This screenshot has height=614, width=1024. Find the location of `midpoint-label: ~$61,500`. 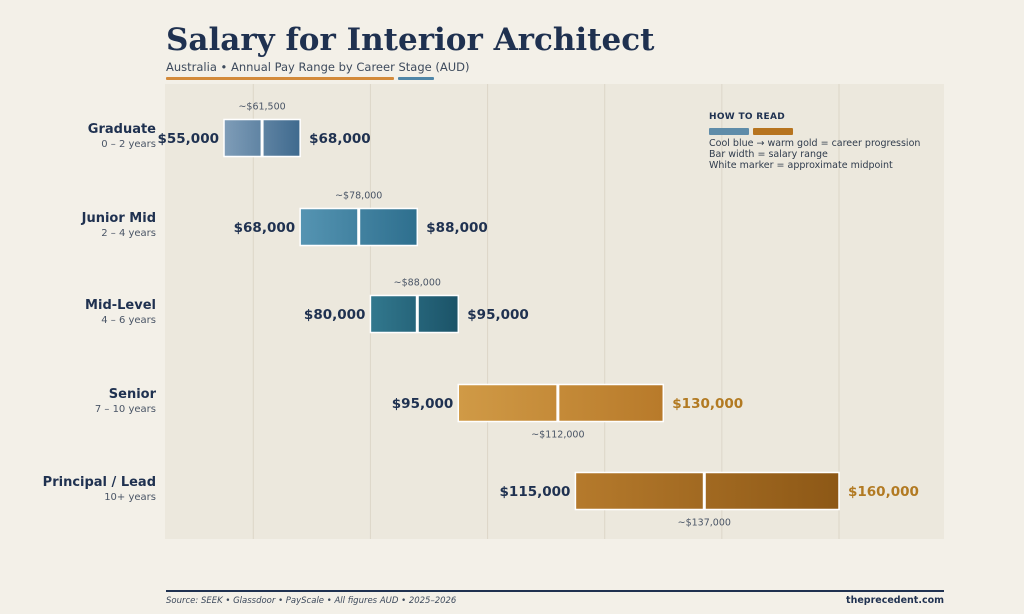

midpoint-label: ~$61,500 is located at coordinates (261, 107).